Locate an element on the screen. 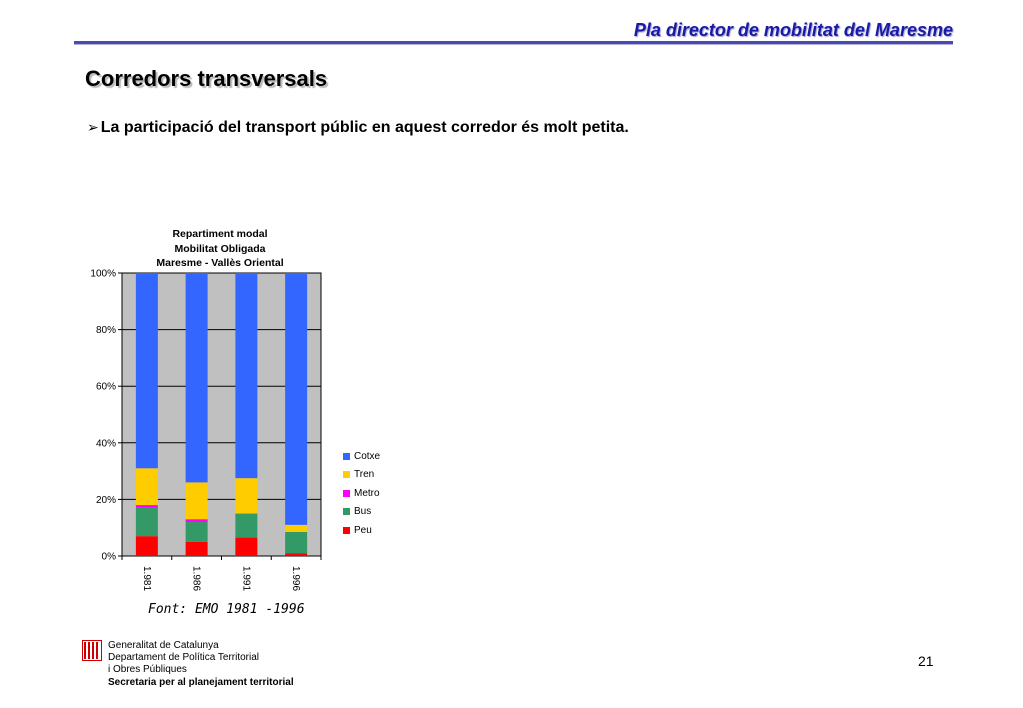  legend-item: Peu is located at coordinates (361, 530).